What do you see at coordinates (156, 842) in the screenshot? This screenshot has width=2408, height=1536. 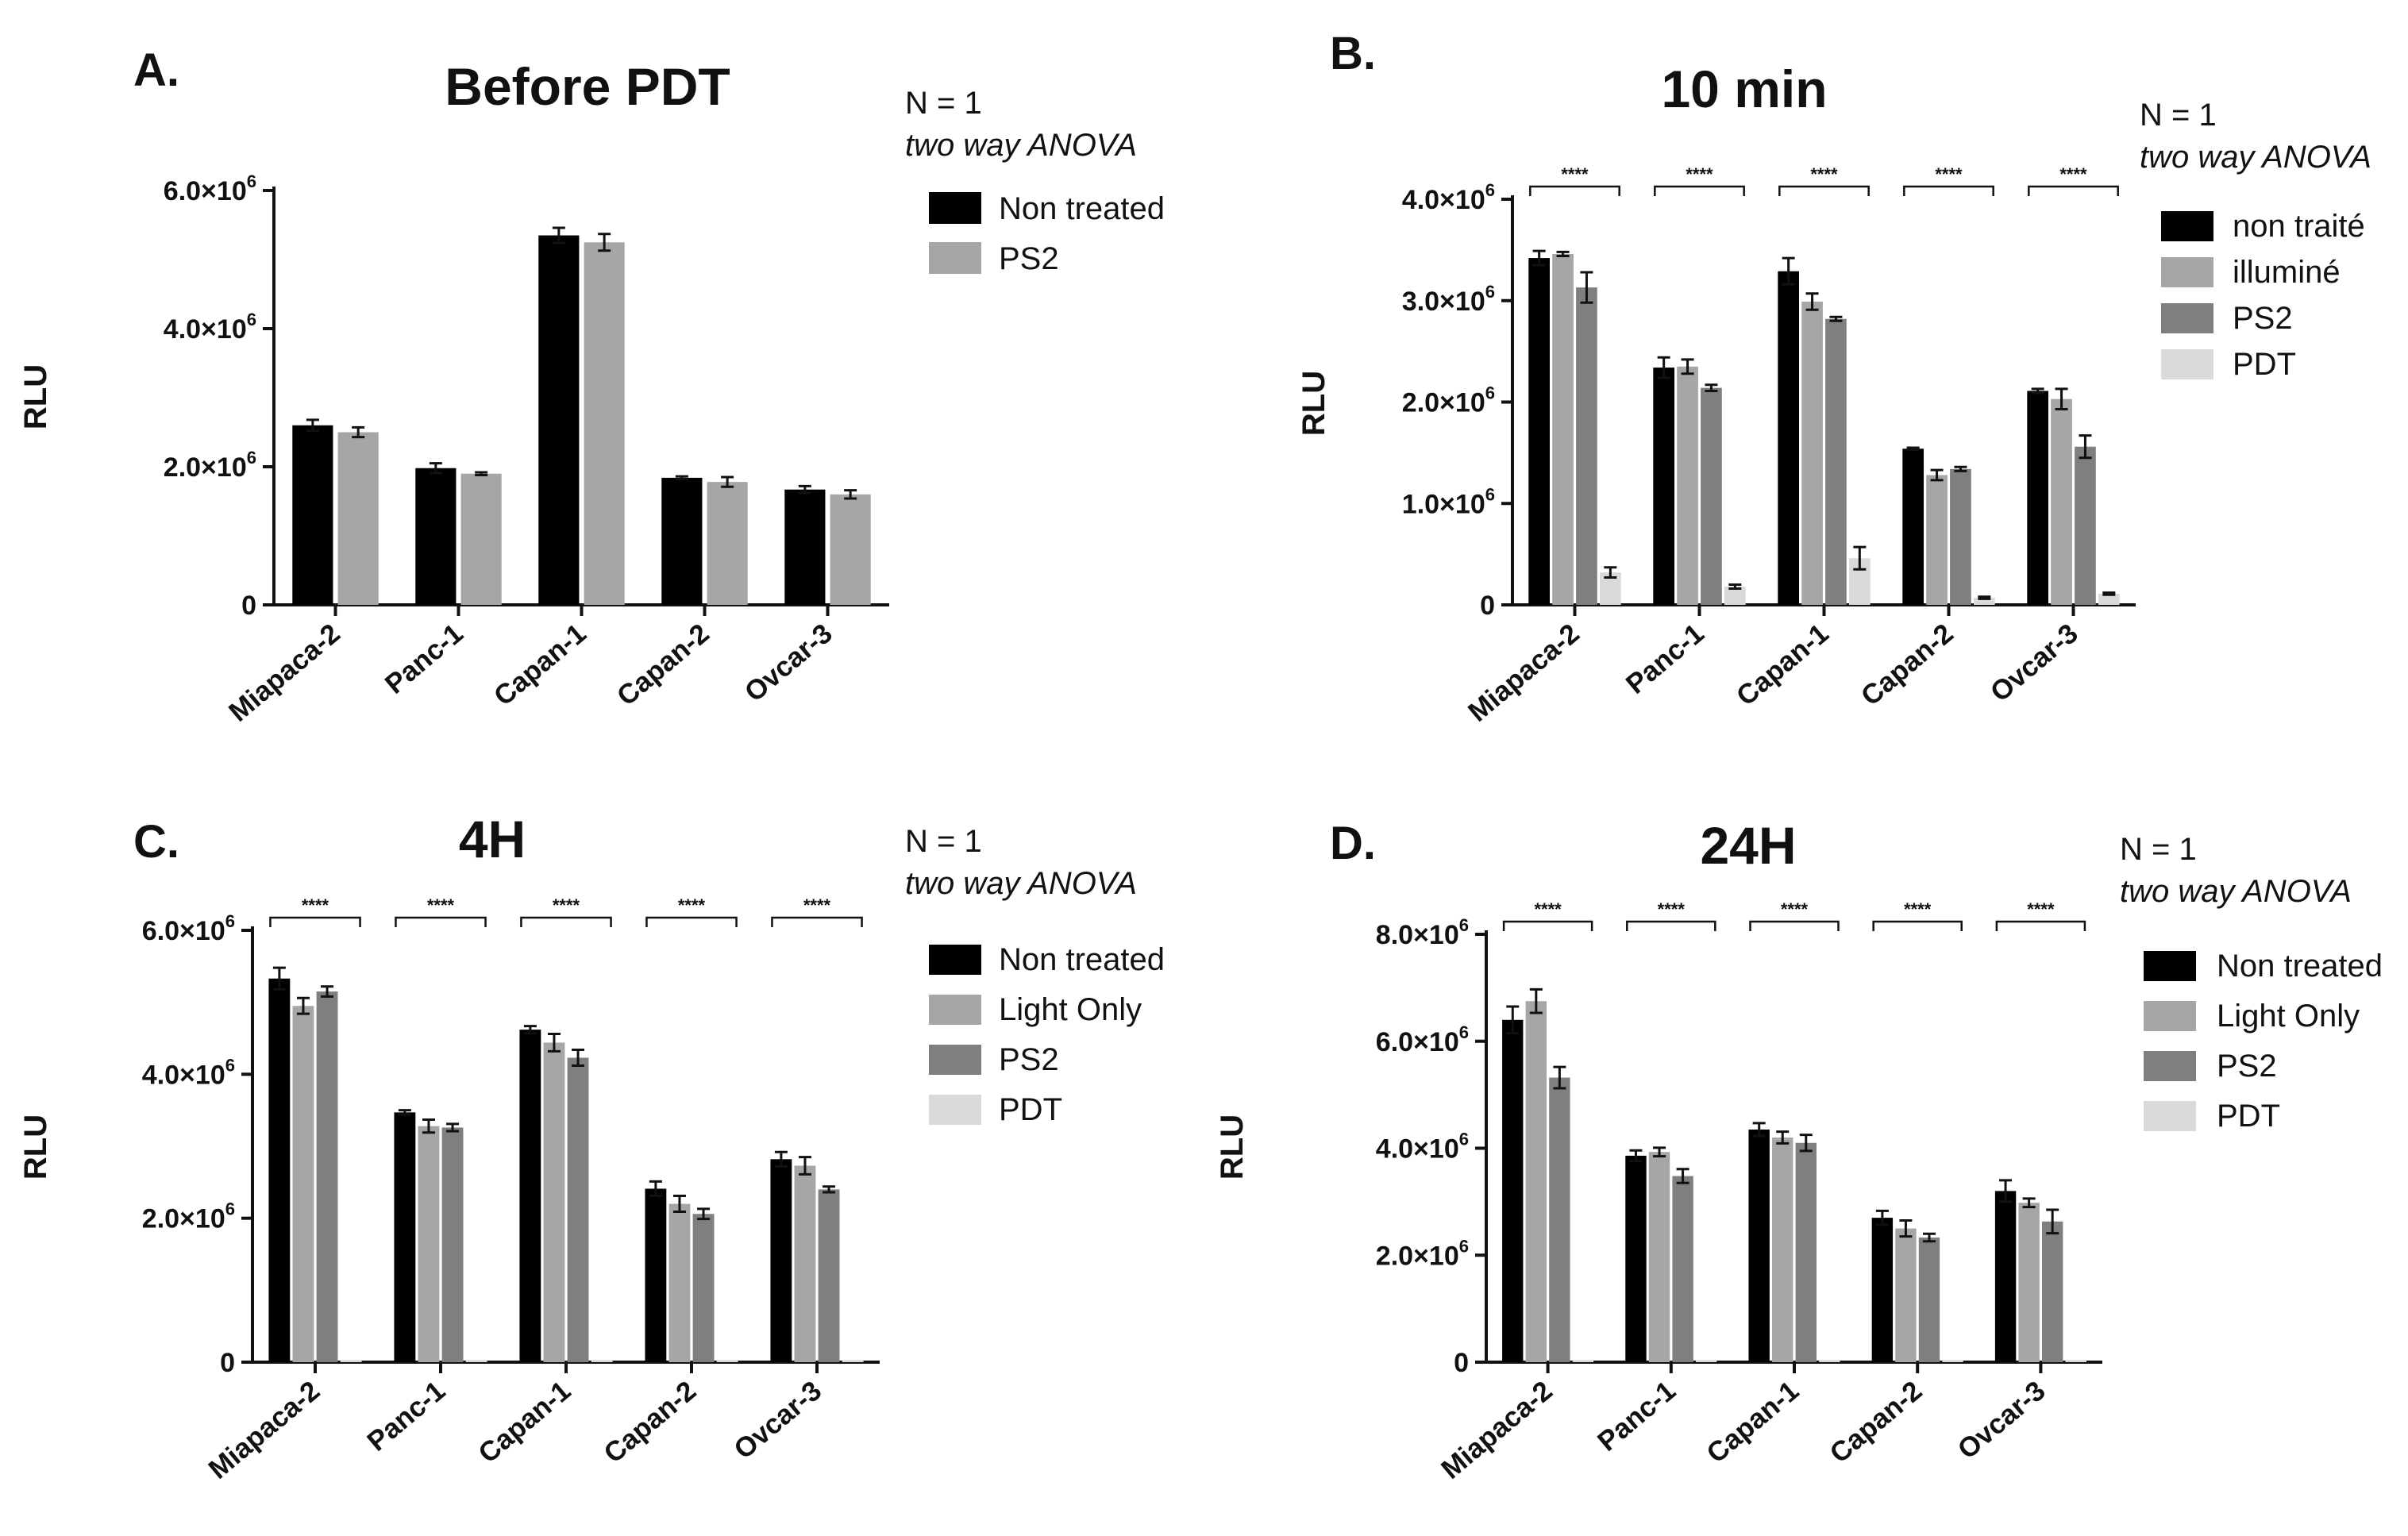 I see `panel-letter: C.` at bounding box center [156, 842].